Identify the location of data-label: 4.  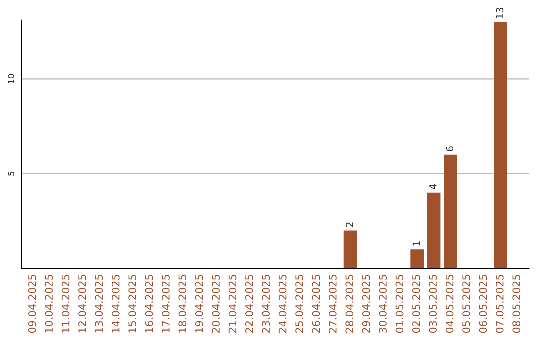
(433, 187).